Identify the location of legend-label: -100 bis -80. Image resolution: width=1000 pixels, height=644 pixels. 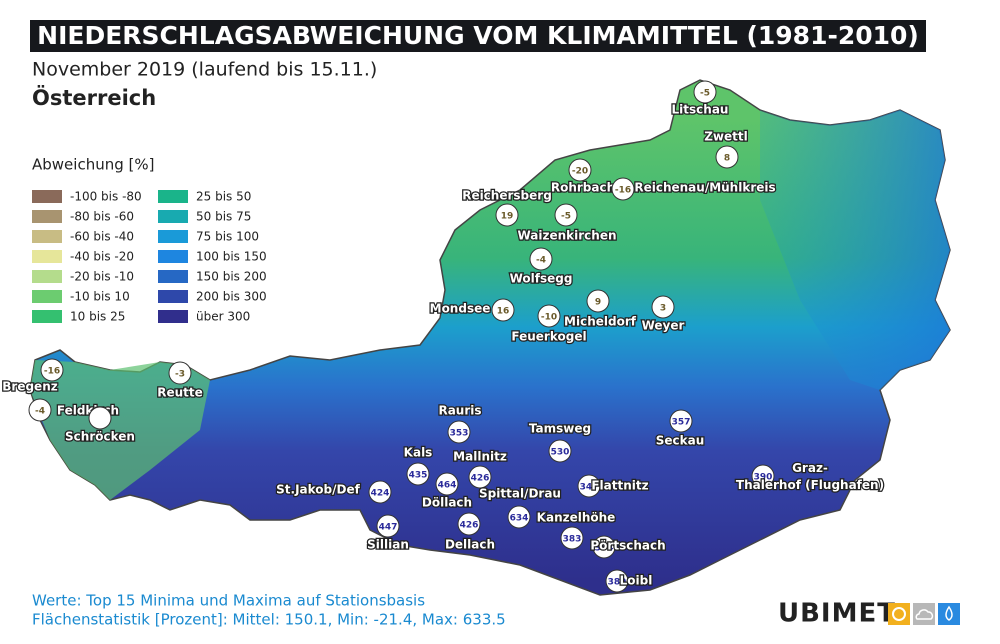
(106, 197).